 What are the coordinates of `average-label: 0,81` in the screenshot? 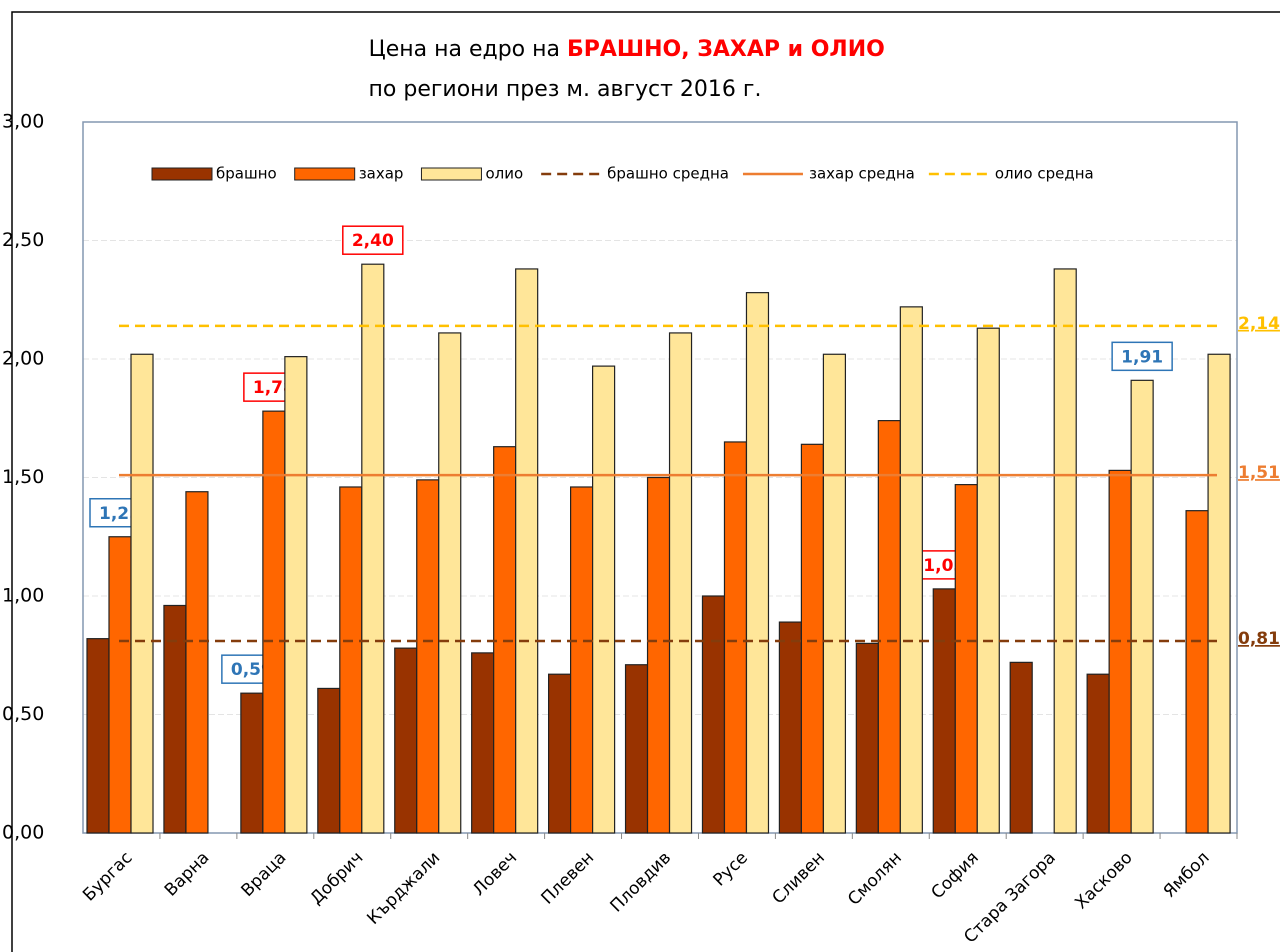 It's located at (1259, 639).